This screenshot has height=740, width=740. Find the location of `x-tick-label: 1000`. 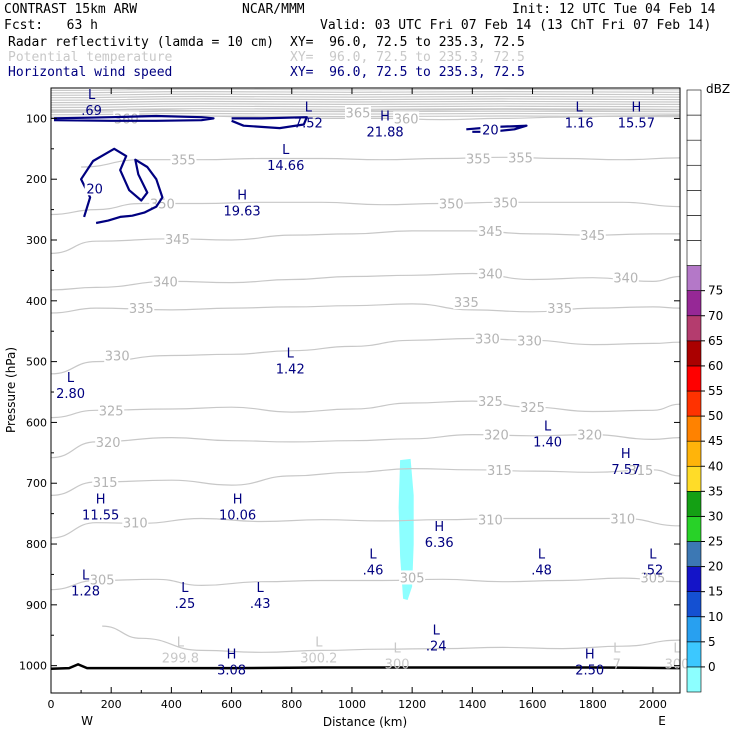

x-tick-label: 1000 is located at coordinates (352, 704).